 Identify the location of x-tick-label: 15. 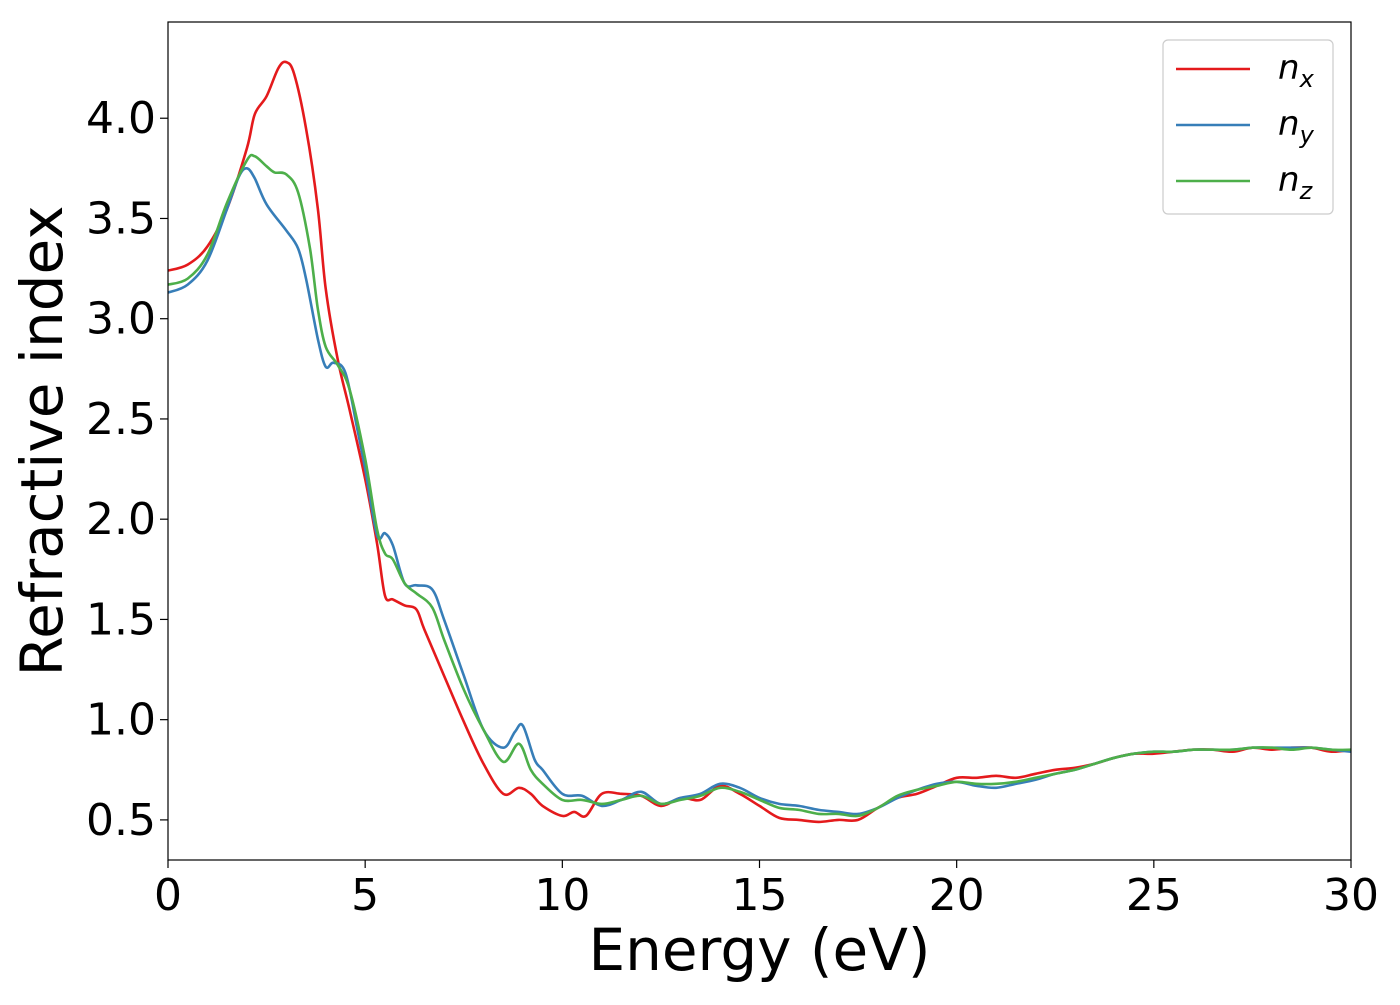
(760, 895).